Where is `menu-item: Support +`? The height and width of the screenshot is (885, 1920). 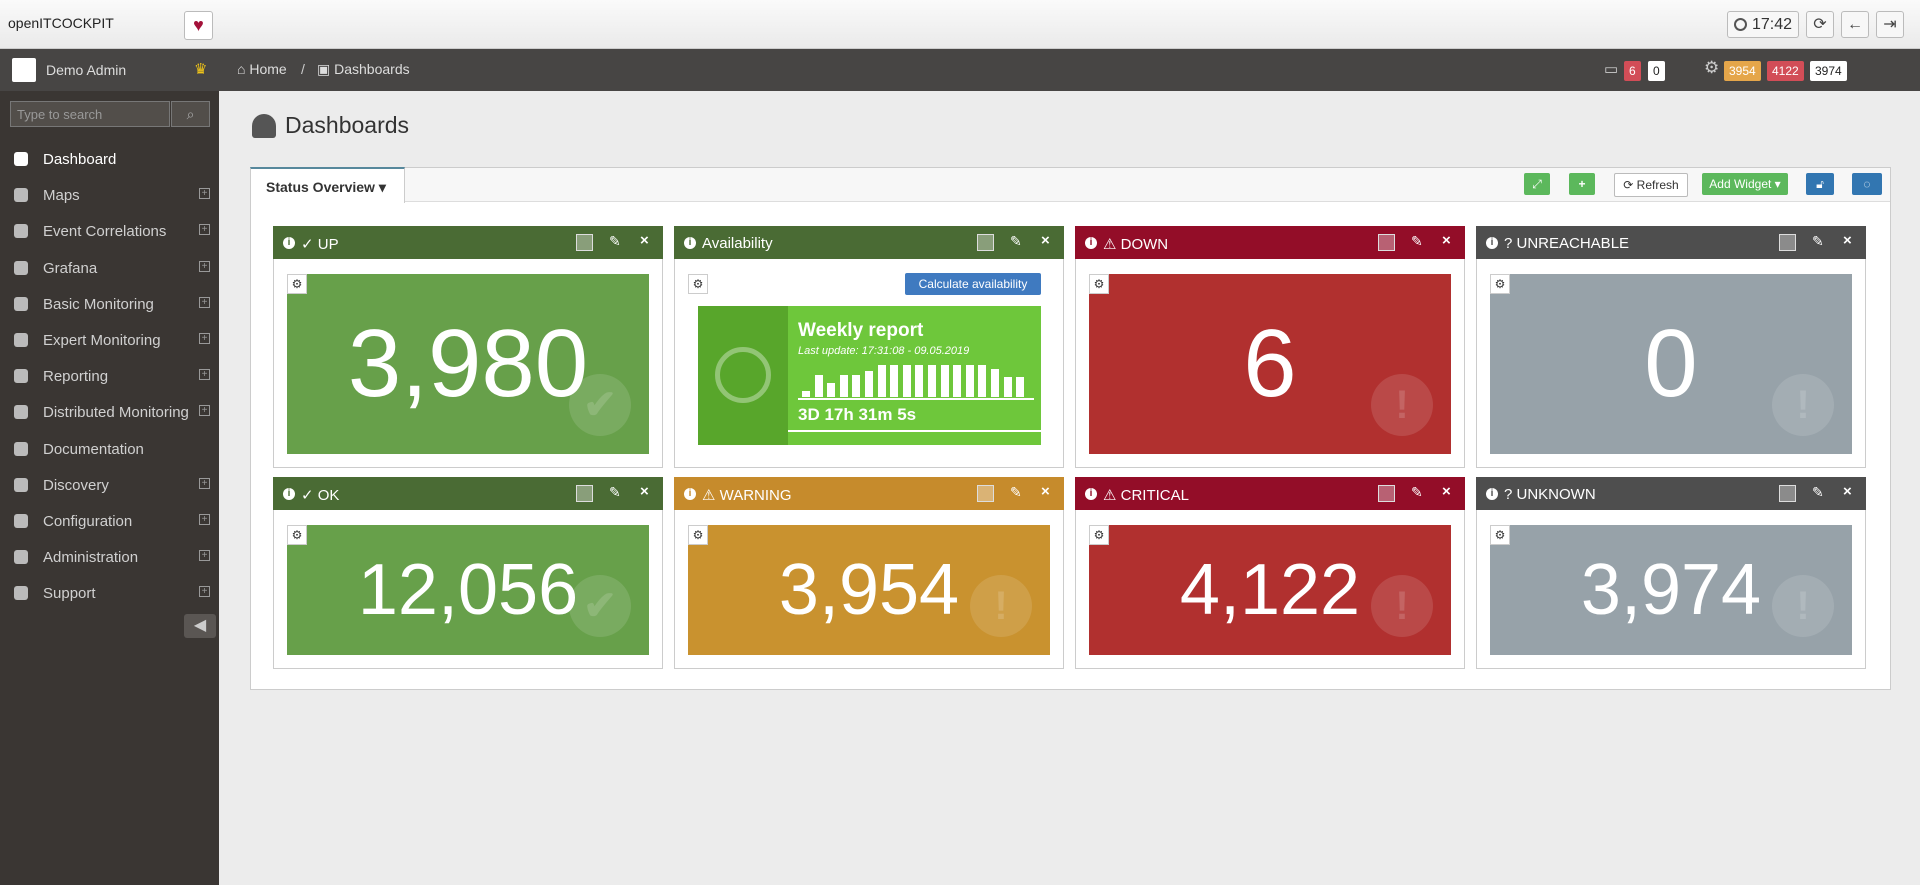
menu-item: Support + is located at coordinates (109, 593).